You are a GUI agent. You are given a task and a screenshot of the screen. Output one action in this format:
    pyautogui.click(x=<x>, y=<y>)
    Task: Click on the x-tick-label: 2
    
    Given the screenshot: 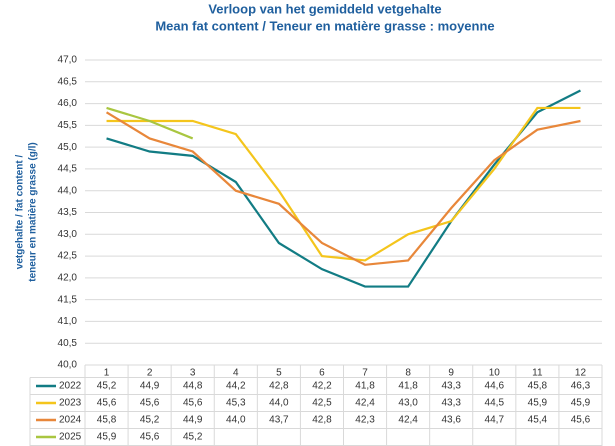 What is the action you would take?
    pyautogui.click(x=150, y=373)
    